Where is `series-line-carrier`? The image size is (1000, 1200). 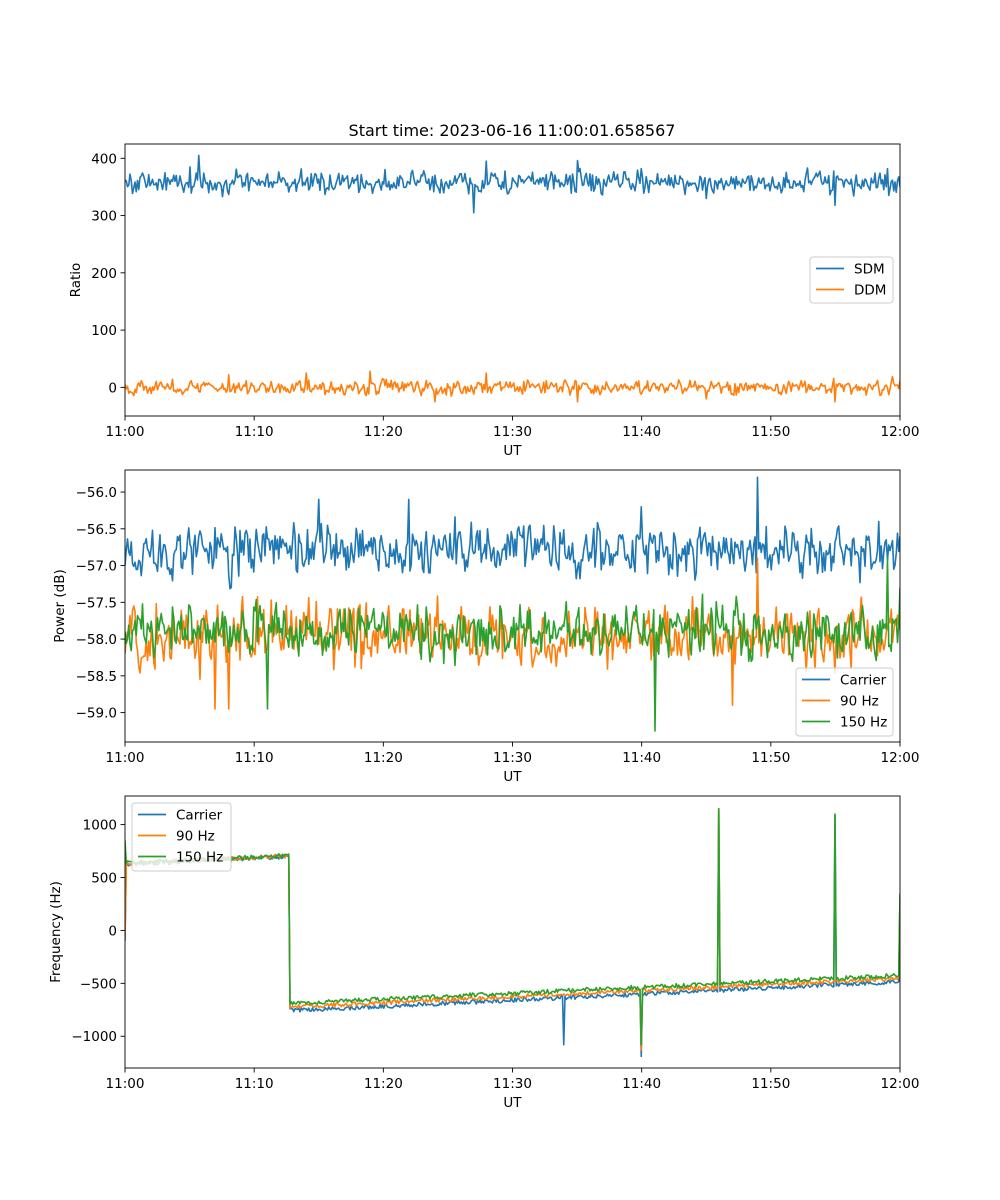
series-line-carrier is located at coordinates (512, 533).